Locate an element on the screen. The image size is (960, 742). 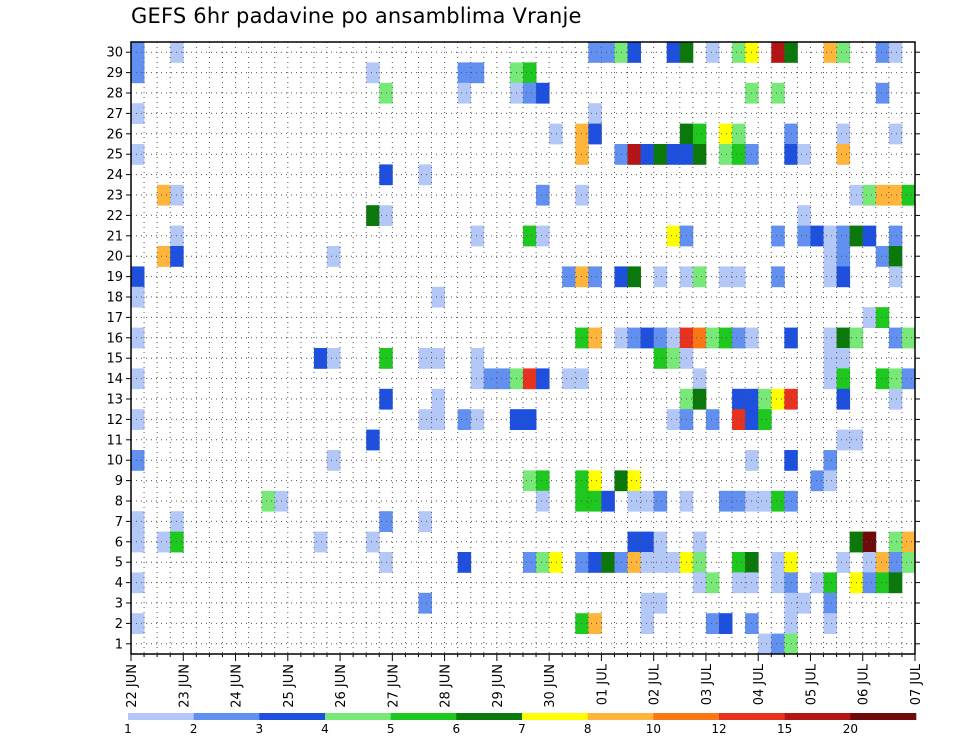
heatmap-cell-m12-t41 is located at coordinates (673, 419).